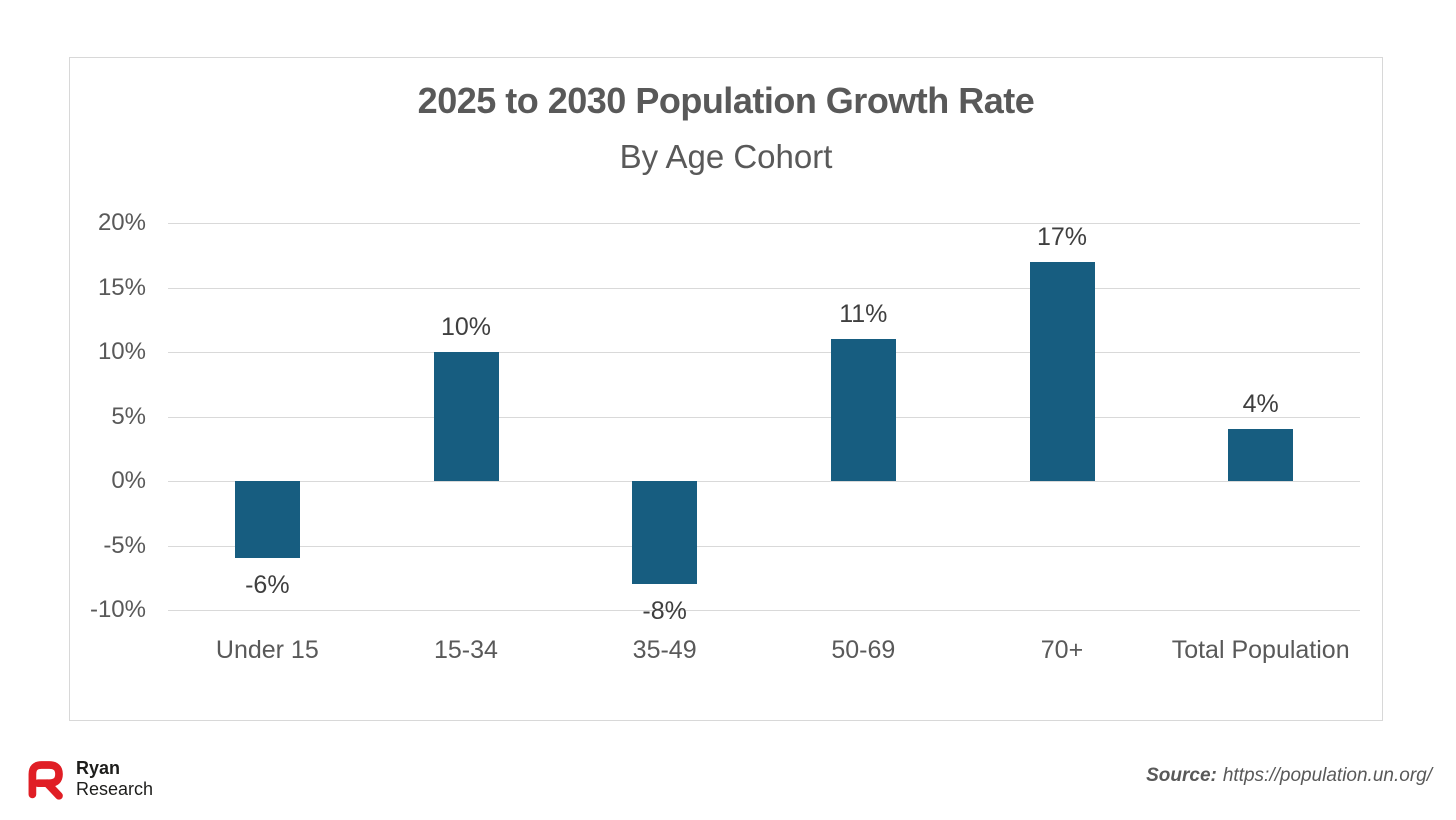  What do you see at coordinates (45, 780) in the screenshot?
I see `ryan-research-logo-icon` at bounding box center [45, 780].